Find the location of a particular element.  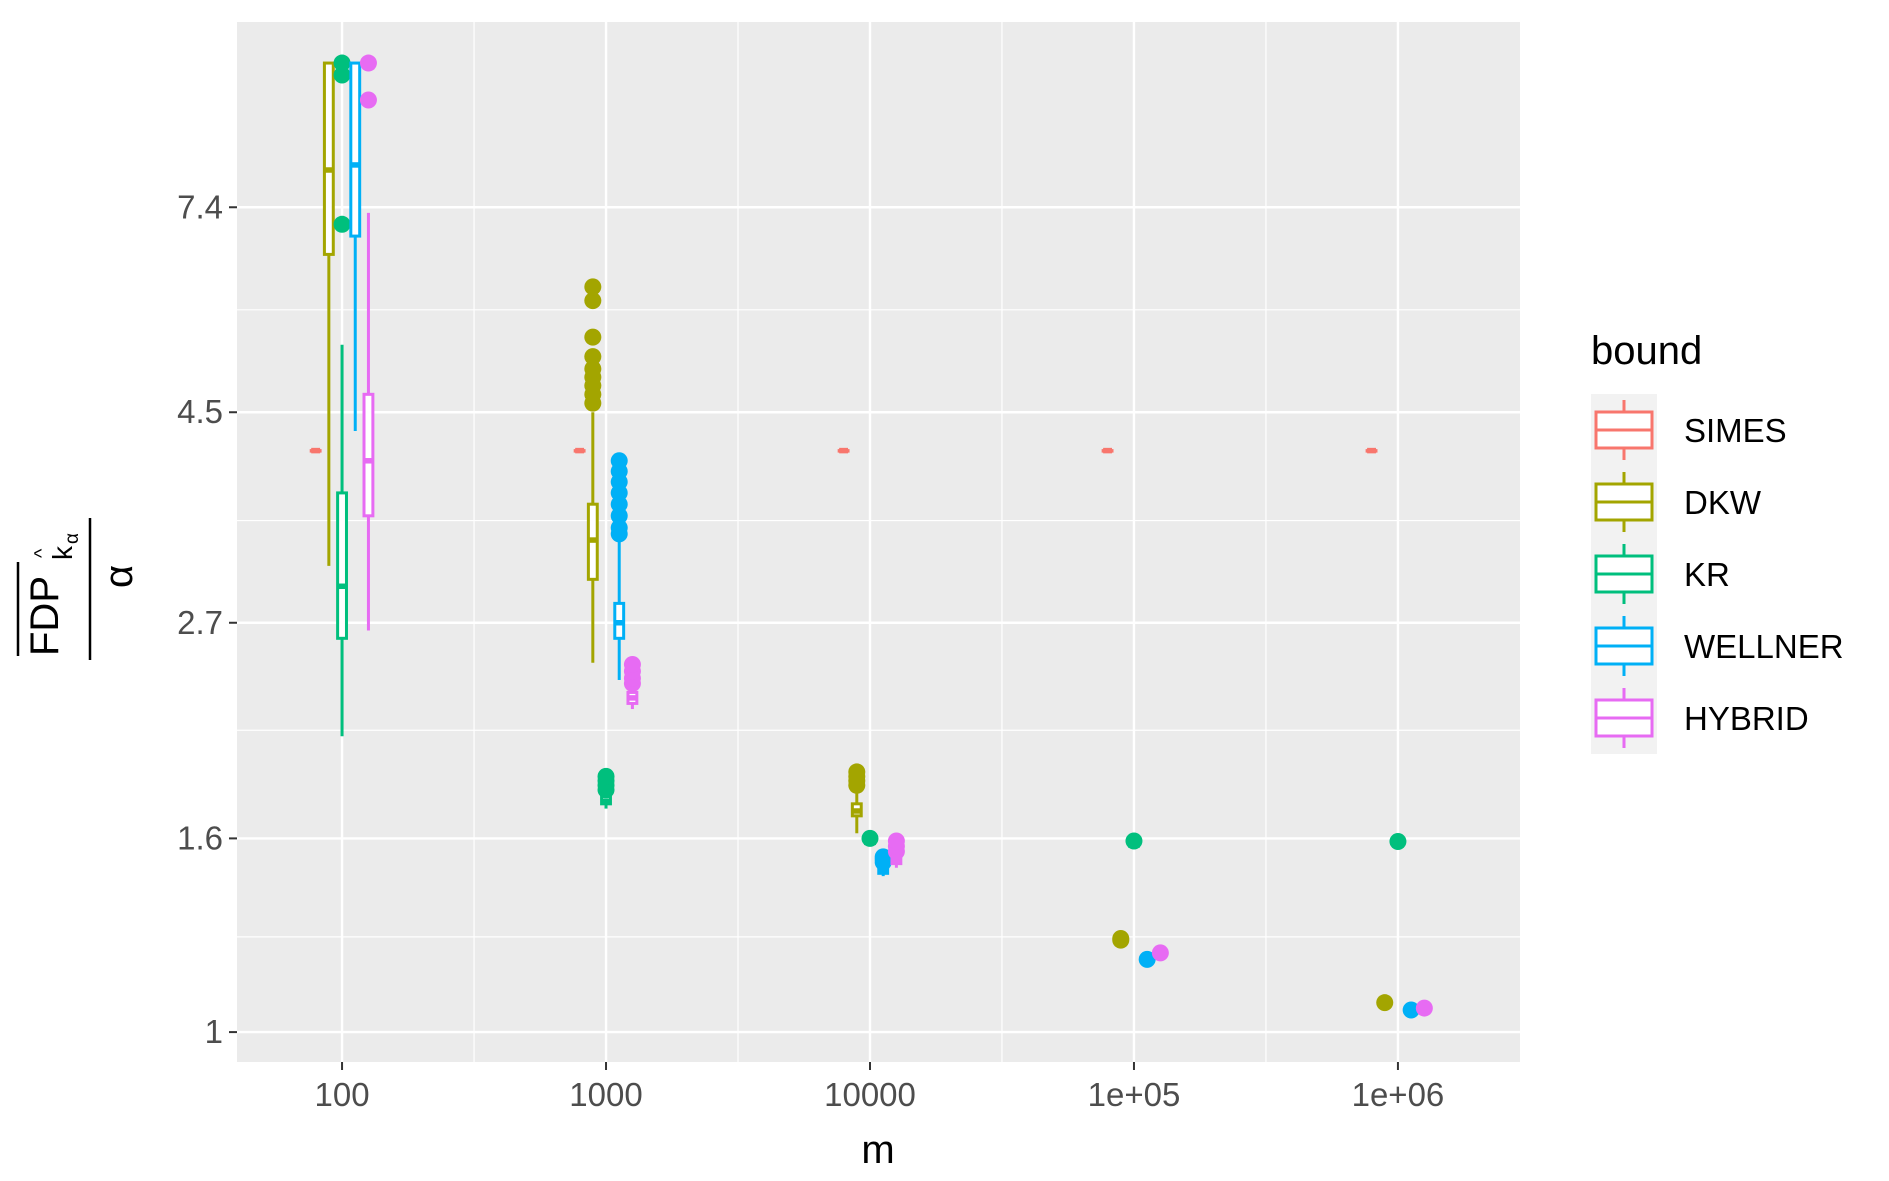

legend-item-hybrid: HYBRID is located at coordinates (1701, 718).